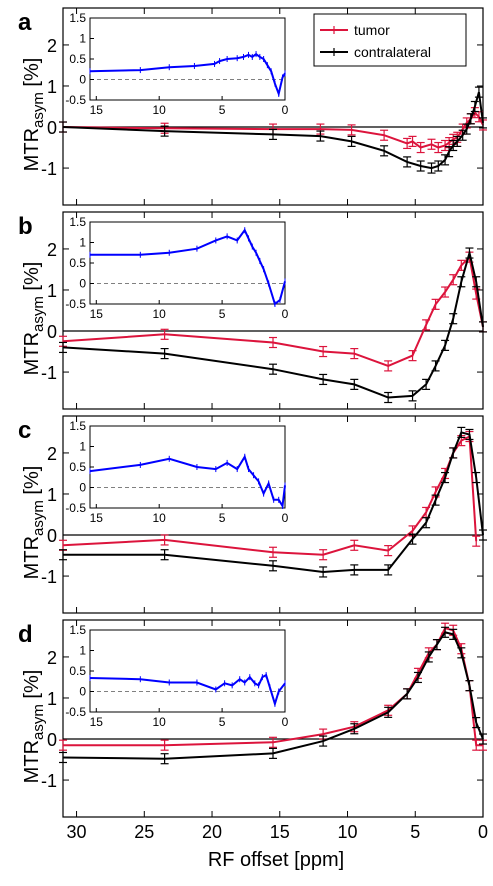  What do you see at coordinates (276, 860) in the screenshot?
I see `x-axis-label: RF offset [ppm]` at bounding box center [276, 860].